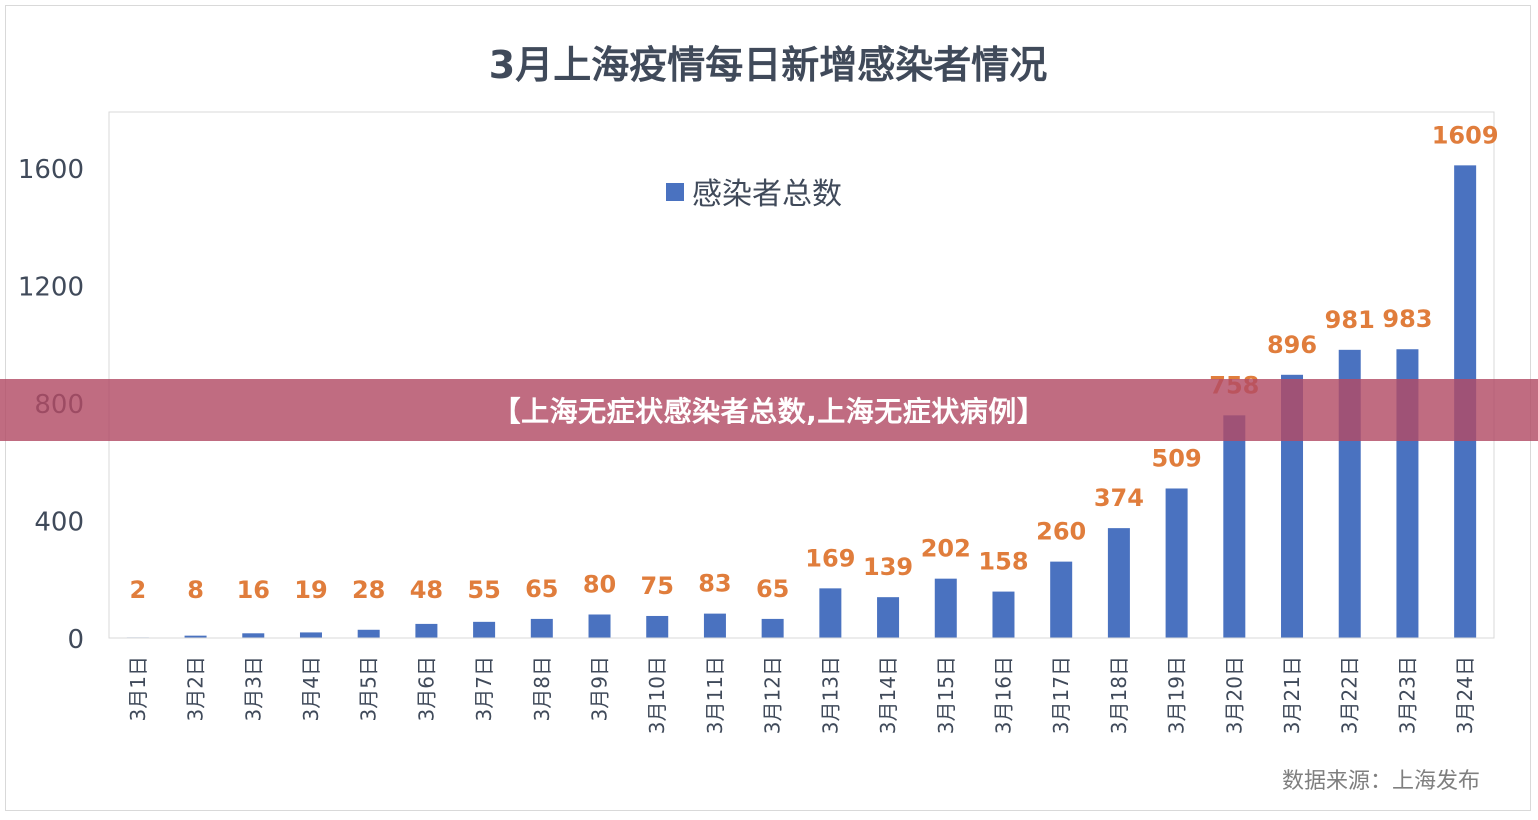  I want to click on data-label: 983, so click(1407, 319).